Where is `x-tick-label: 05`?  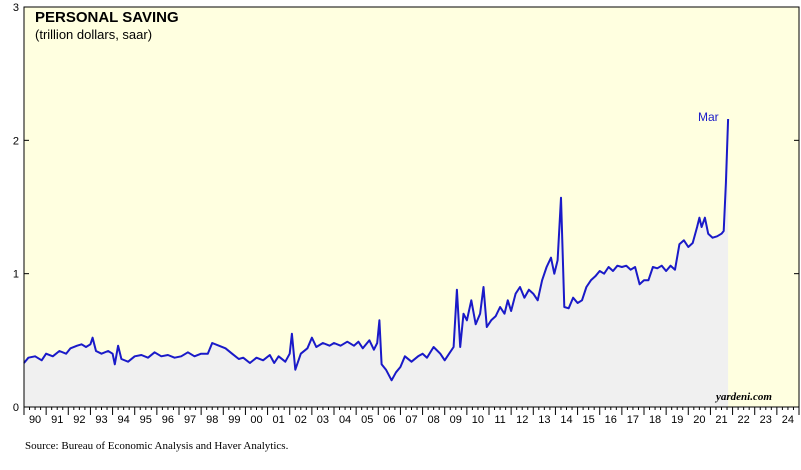
x-tick-label: 05 is located at coordinates (367, 420).